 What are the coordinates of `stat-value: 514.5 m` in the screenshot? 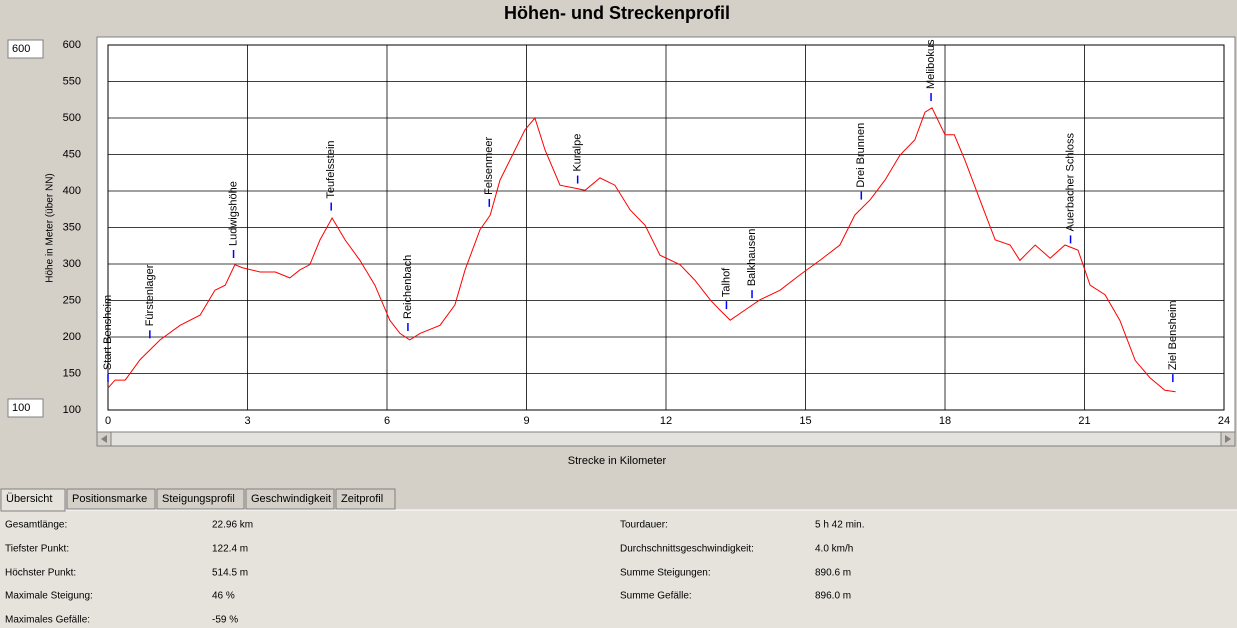 It's located at (230, 573).